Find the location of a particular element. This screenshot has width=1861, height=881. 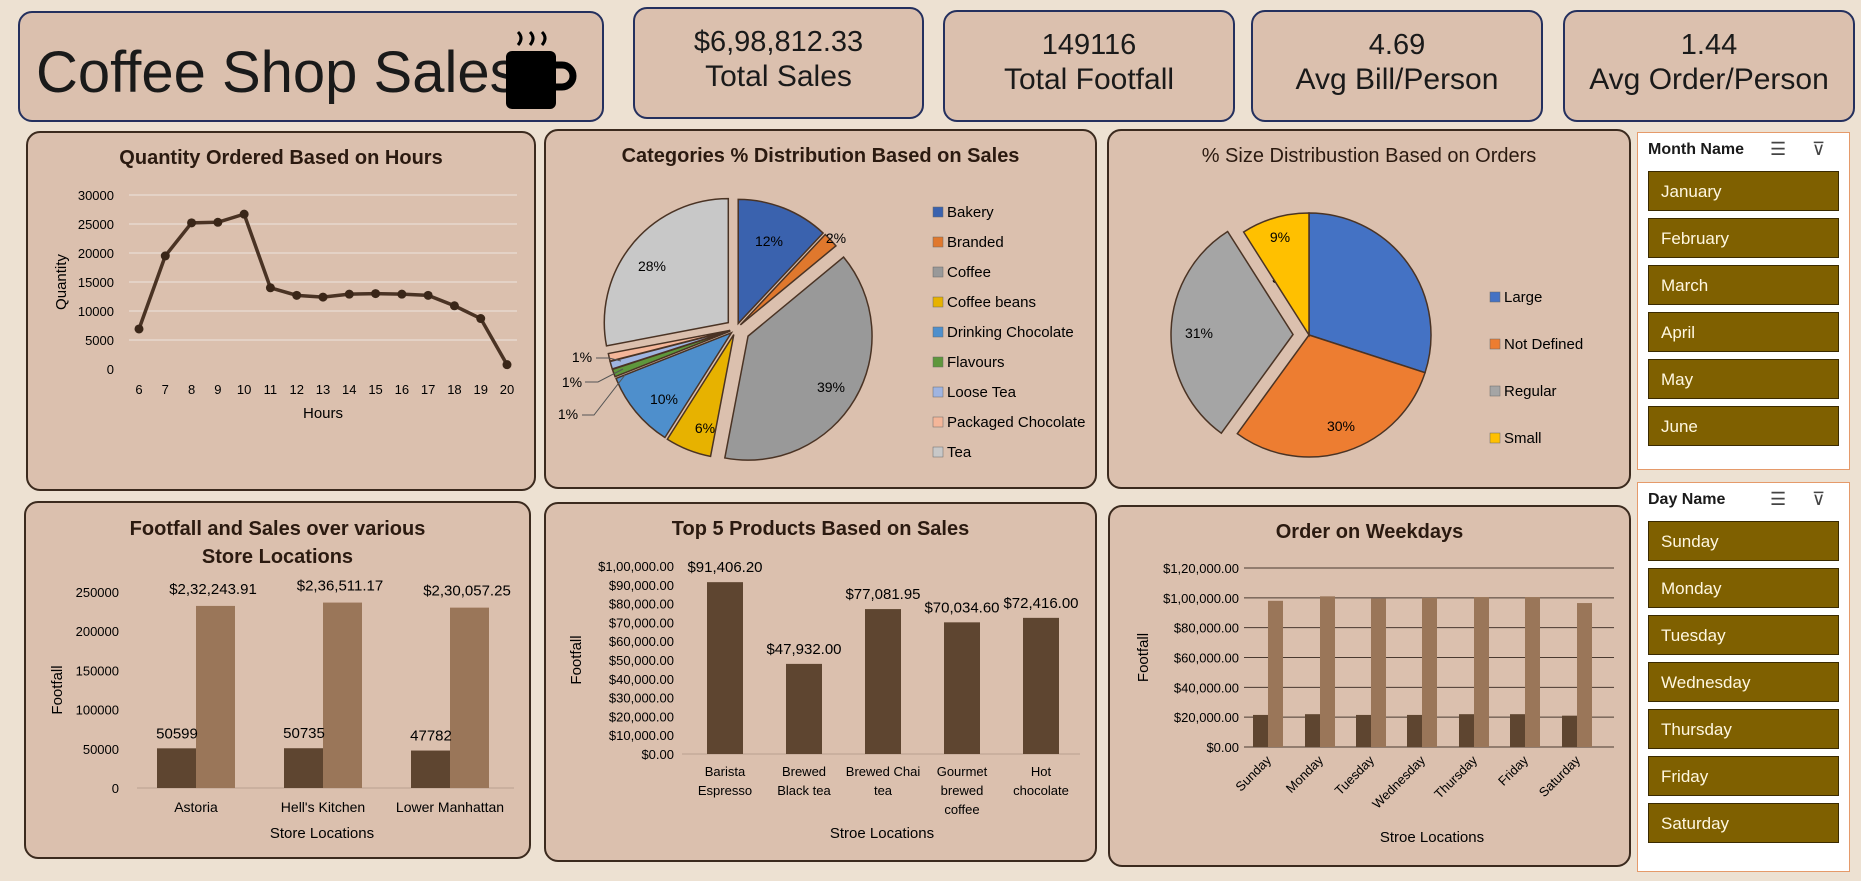

slicer-item-monday: Monday is located at coordinates (1743, 588).